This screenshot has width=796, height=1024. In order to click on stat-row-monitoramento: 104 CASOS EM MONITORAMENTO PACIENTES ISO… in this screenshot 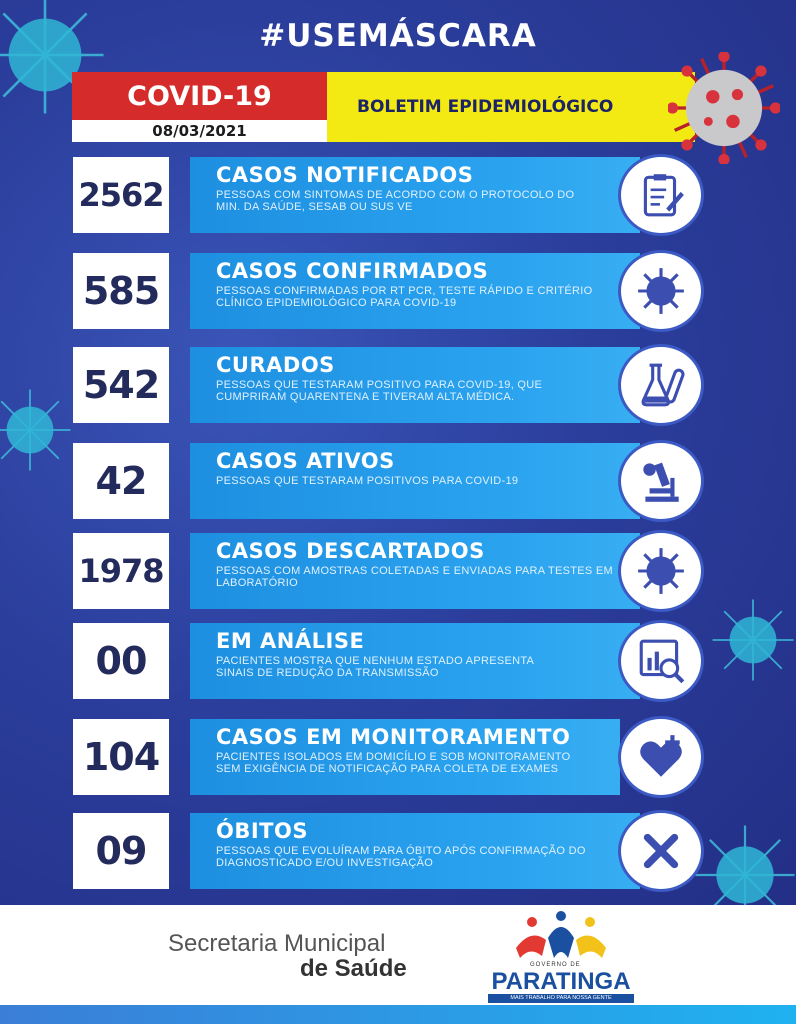, I will do `click(398, 757)`.